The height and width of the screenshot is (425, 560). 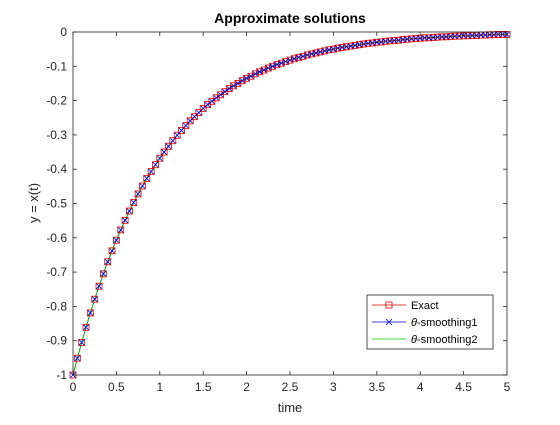 I want to click on x-tick-label: 4, so click(x=420, y=387).